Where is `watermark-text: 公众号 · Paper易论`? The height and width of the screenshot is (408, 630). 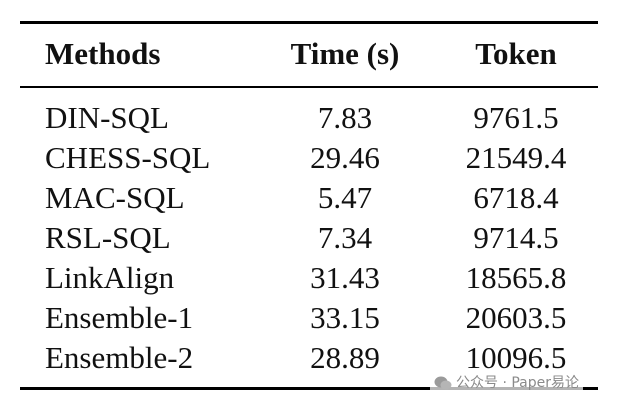
watermark-text: 公众号 · Paper易论 is located at coordinates (517, 383).